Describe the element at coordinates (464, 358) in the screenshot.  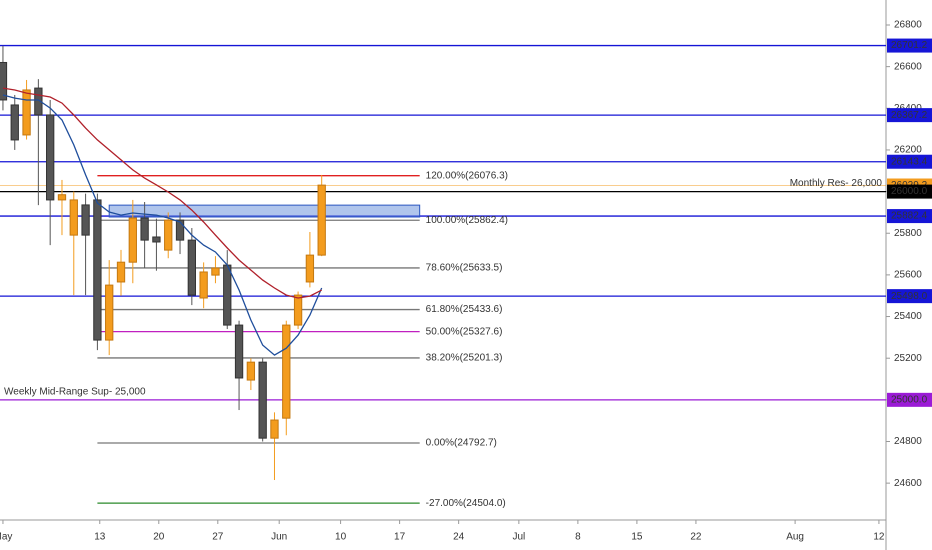
I see `fib-label: 38.20%(25201.3)` at that location.